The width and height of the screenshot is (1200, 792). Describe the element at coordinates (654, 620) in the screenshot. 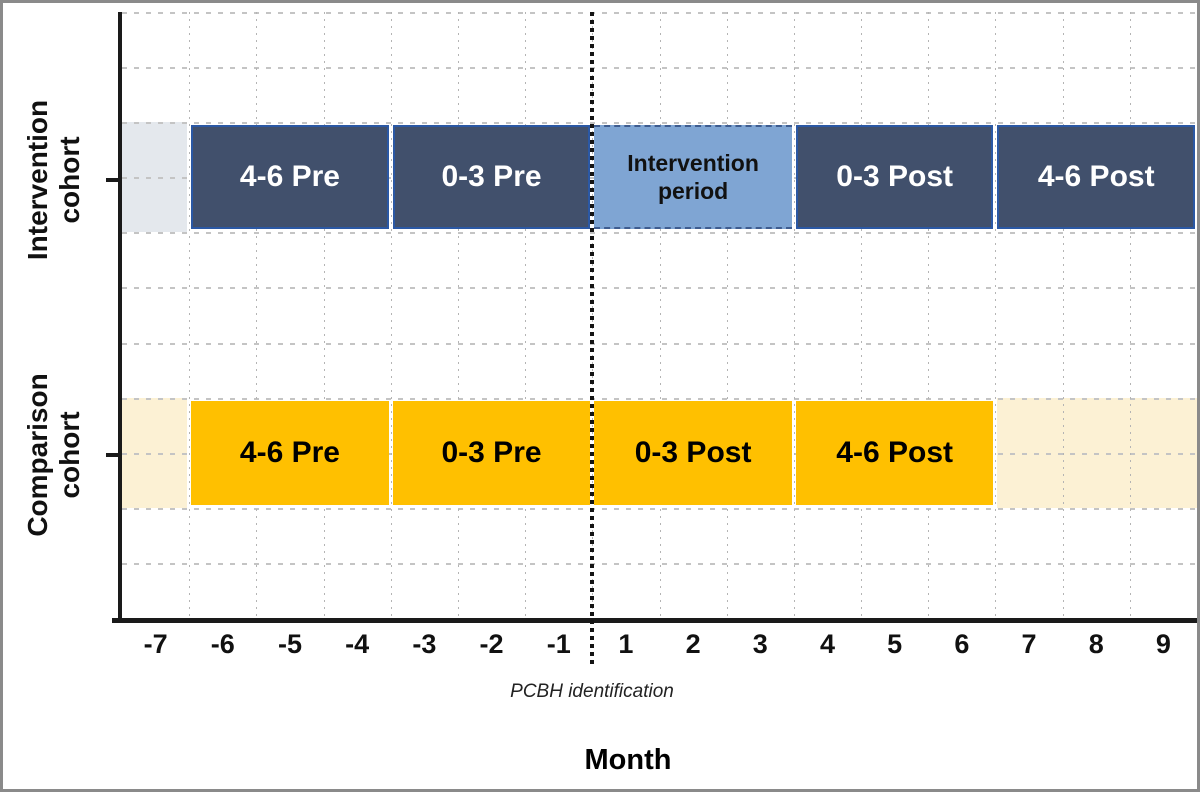

I see `x-axis-line` at that location.